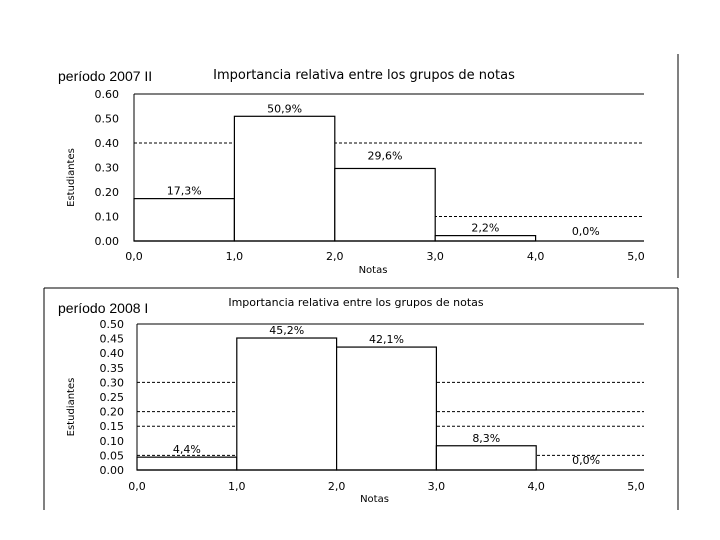 The height and width of the screenshot is (540, 720). What do you see at coordinates (187, 449) in the screenshot?
I see `data-label: 4,4%` at bounding box center [187, 449].